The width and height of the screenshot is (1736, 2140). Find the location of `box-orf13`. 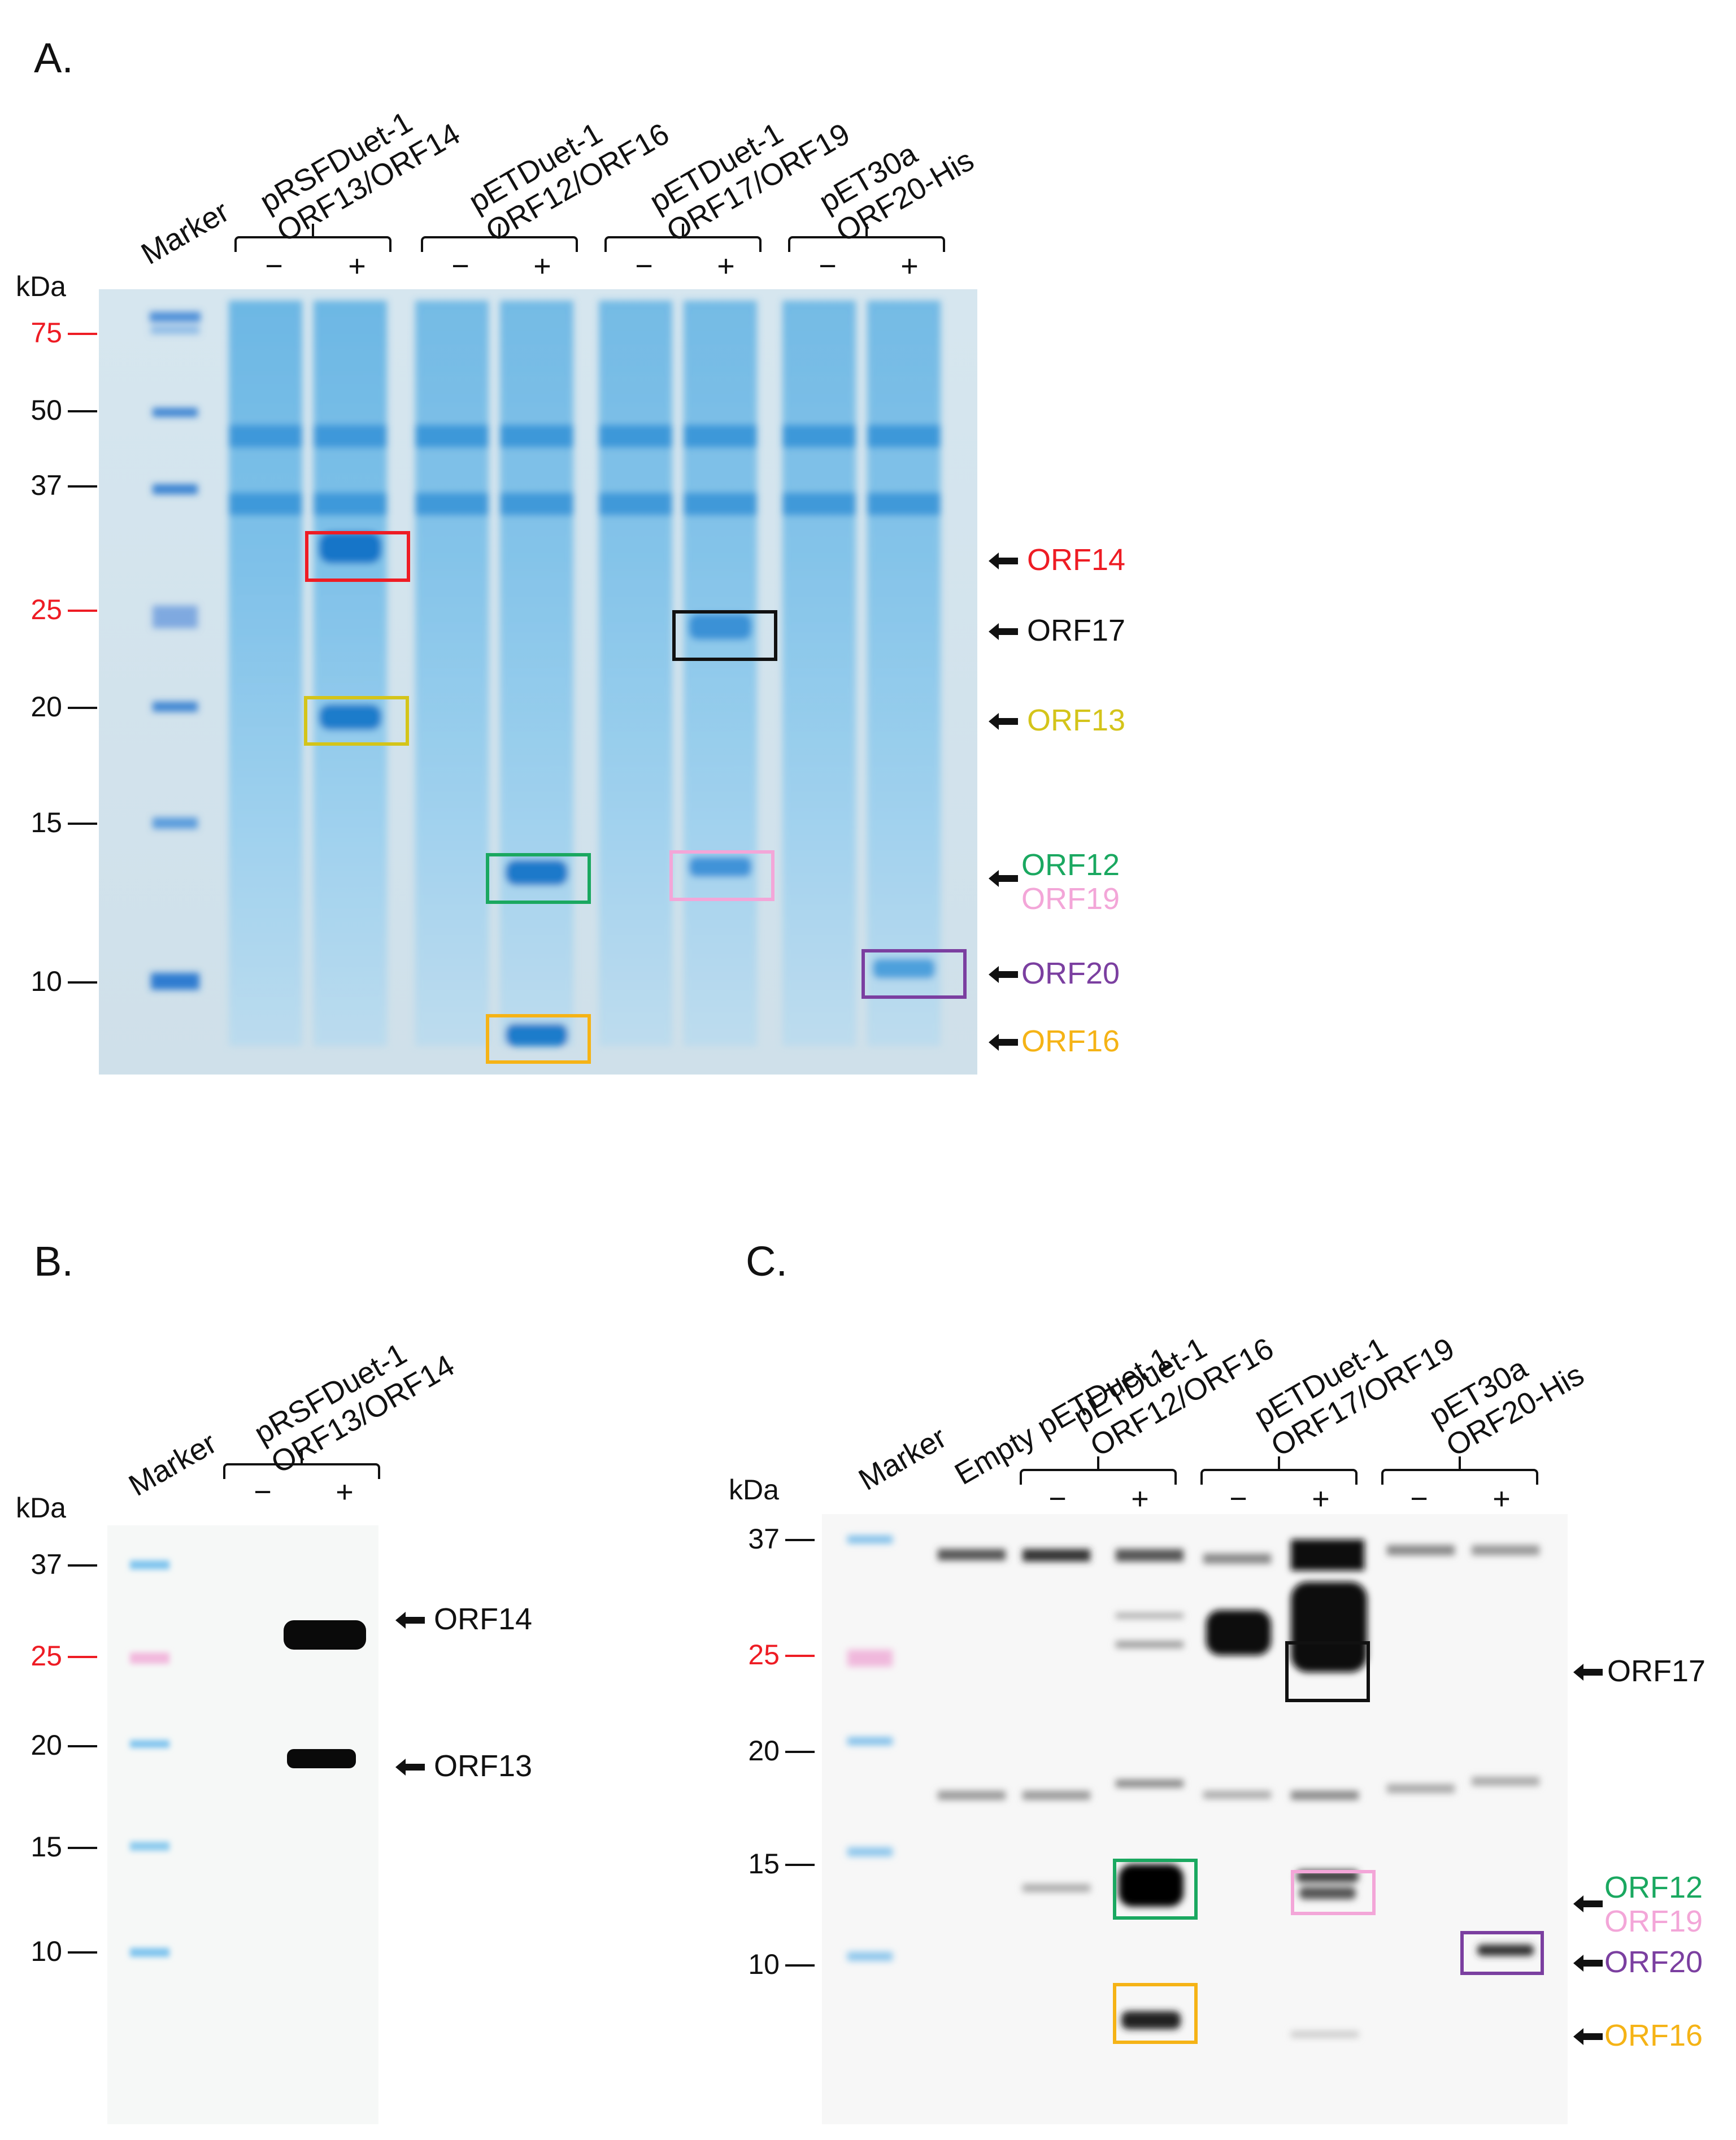

box-orf13 is located at coordinates (356, 721).